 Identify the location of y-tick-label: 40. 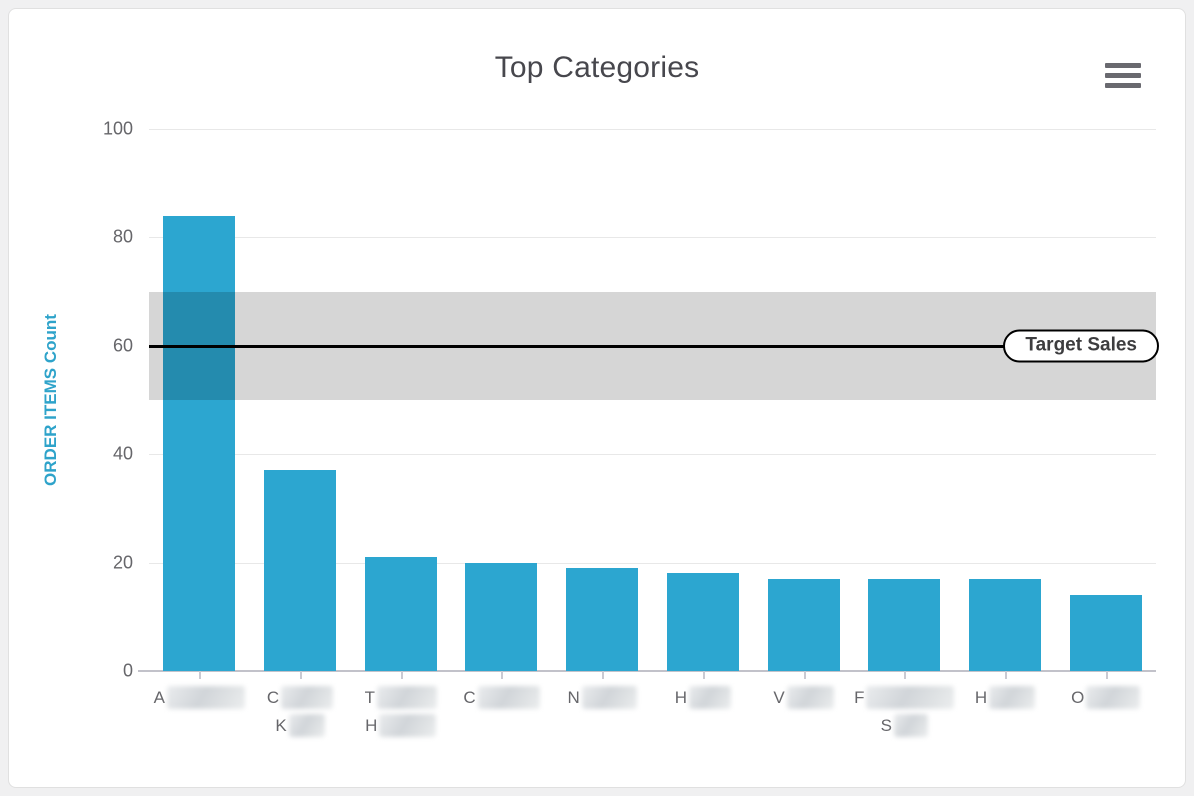
(122, 453).